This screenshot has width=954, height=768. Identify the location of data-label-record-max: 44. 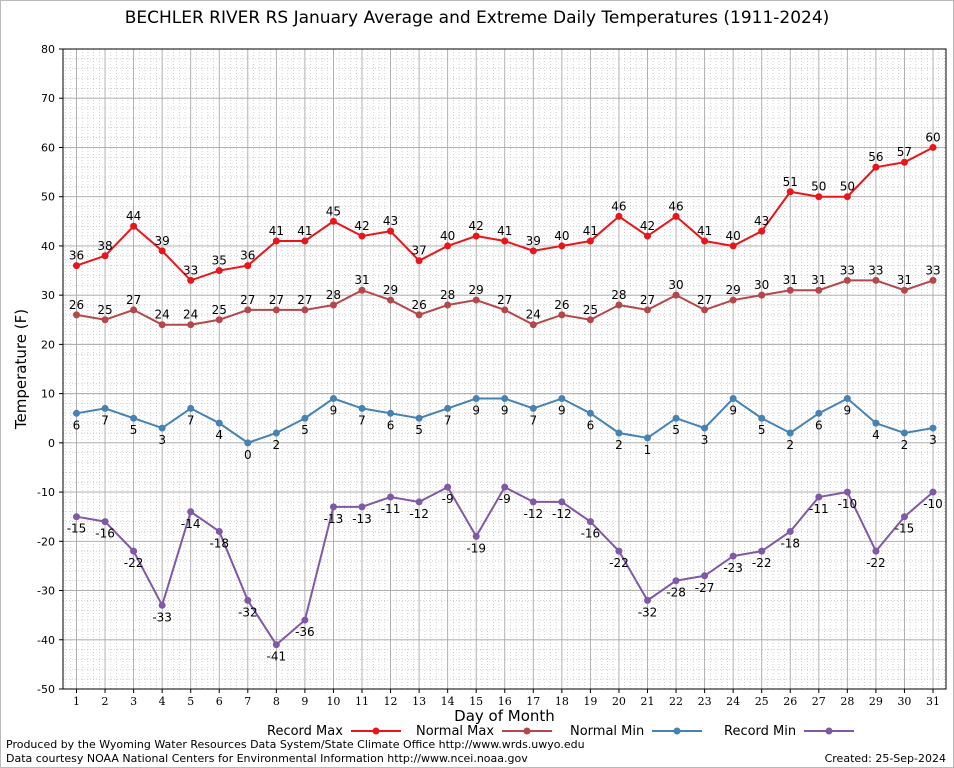
(133, 216).